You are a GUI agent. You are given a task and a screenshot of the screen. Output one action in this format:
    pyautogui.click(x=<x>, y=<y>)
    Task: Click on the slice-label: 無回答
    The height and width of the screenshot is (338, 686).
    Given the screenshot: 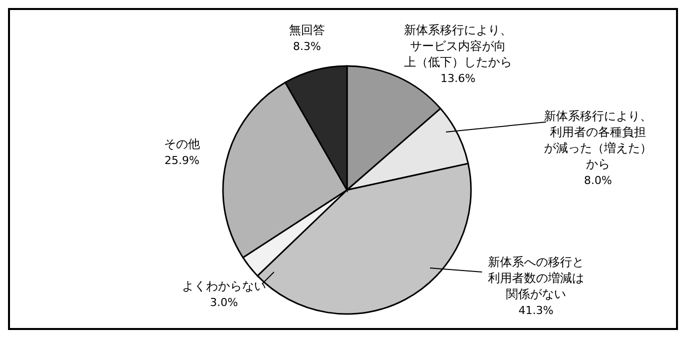 What is the action you would take?
    pyautogui.click(x=307, y=30)
    